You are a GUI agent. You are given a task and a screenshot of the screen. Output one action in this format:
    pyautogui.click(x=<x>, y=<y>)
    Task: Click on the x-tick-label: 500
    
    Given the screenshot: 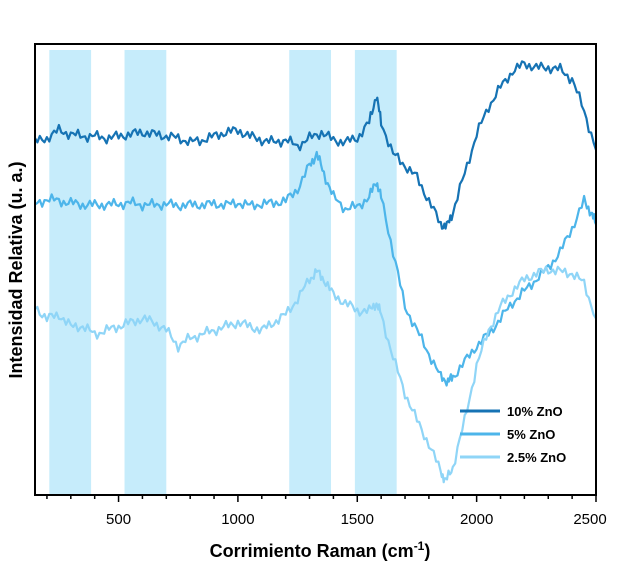 What is the action you would take?
    pyautogui.click(x=118, y=519)
    